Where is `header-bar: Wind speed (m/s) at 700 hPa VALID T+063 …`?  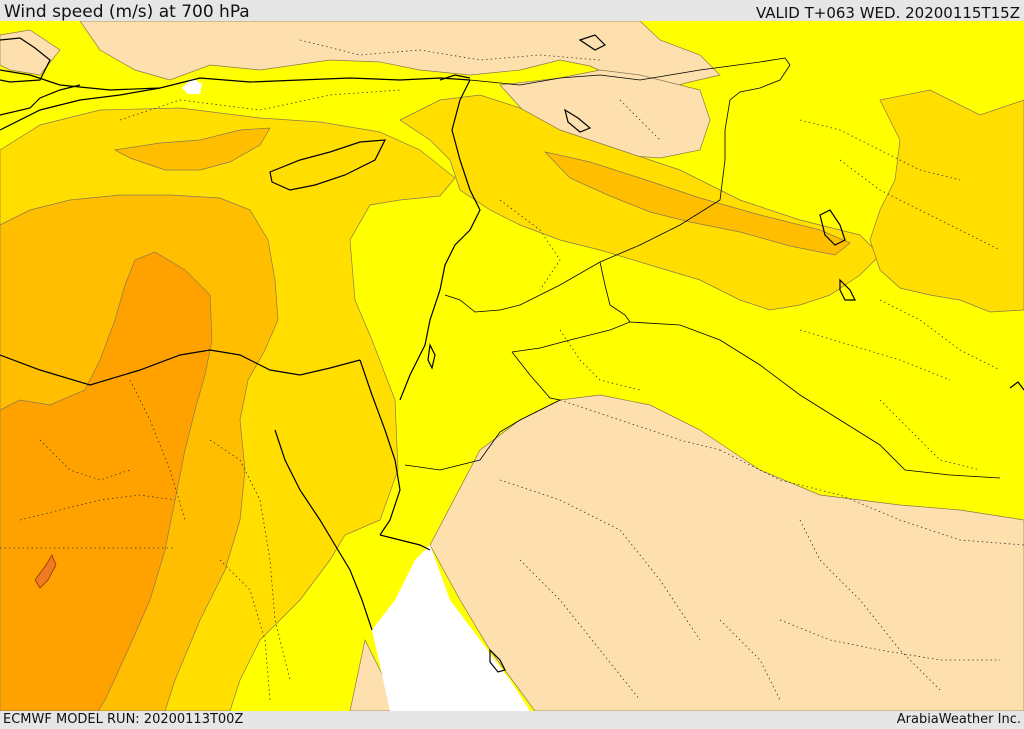
header-bar: Wind speed (m/s) at 700 hPa VALID T+063 … is located at coordinates (512, 10).